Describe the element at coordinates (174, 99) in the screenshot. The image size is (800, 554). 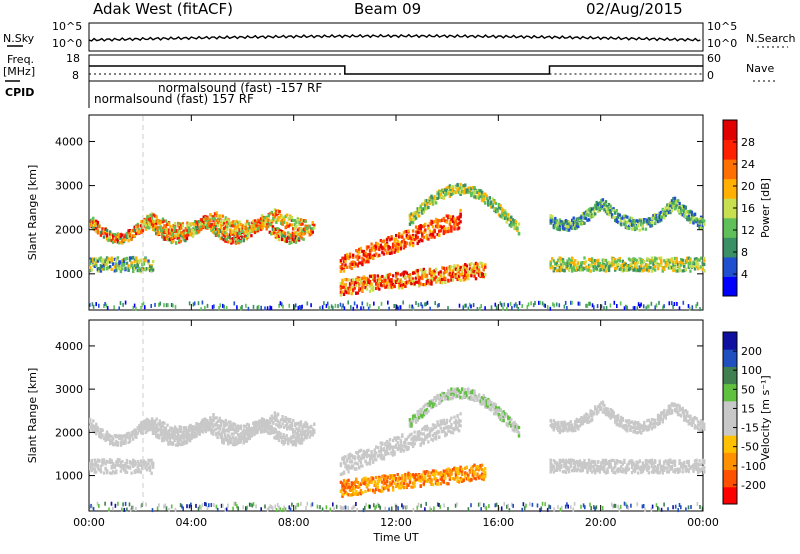
I see `cpid-entry-1: normalsound (fast) 157 RF` at that location.